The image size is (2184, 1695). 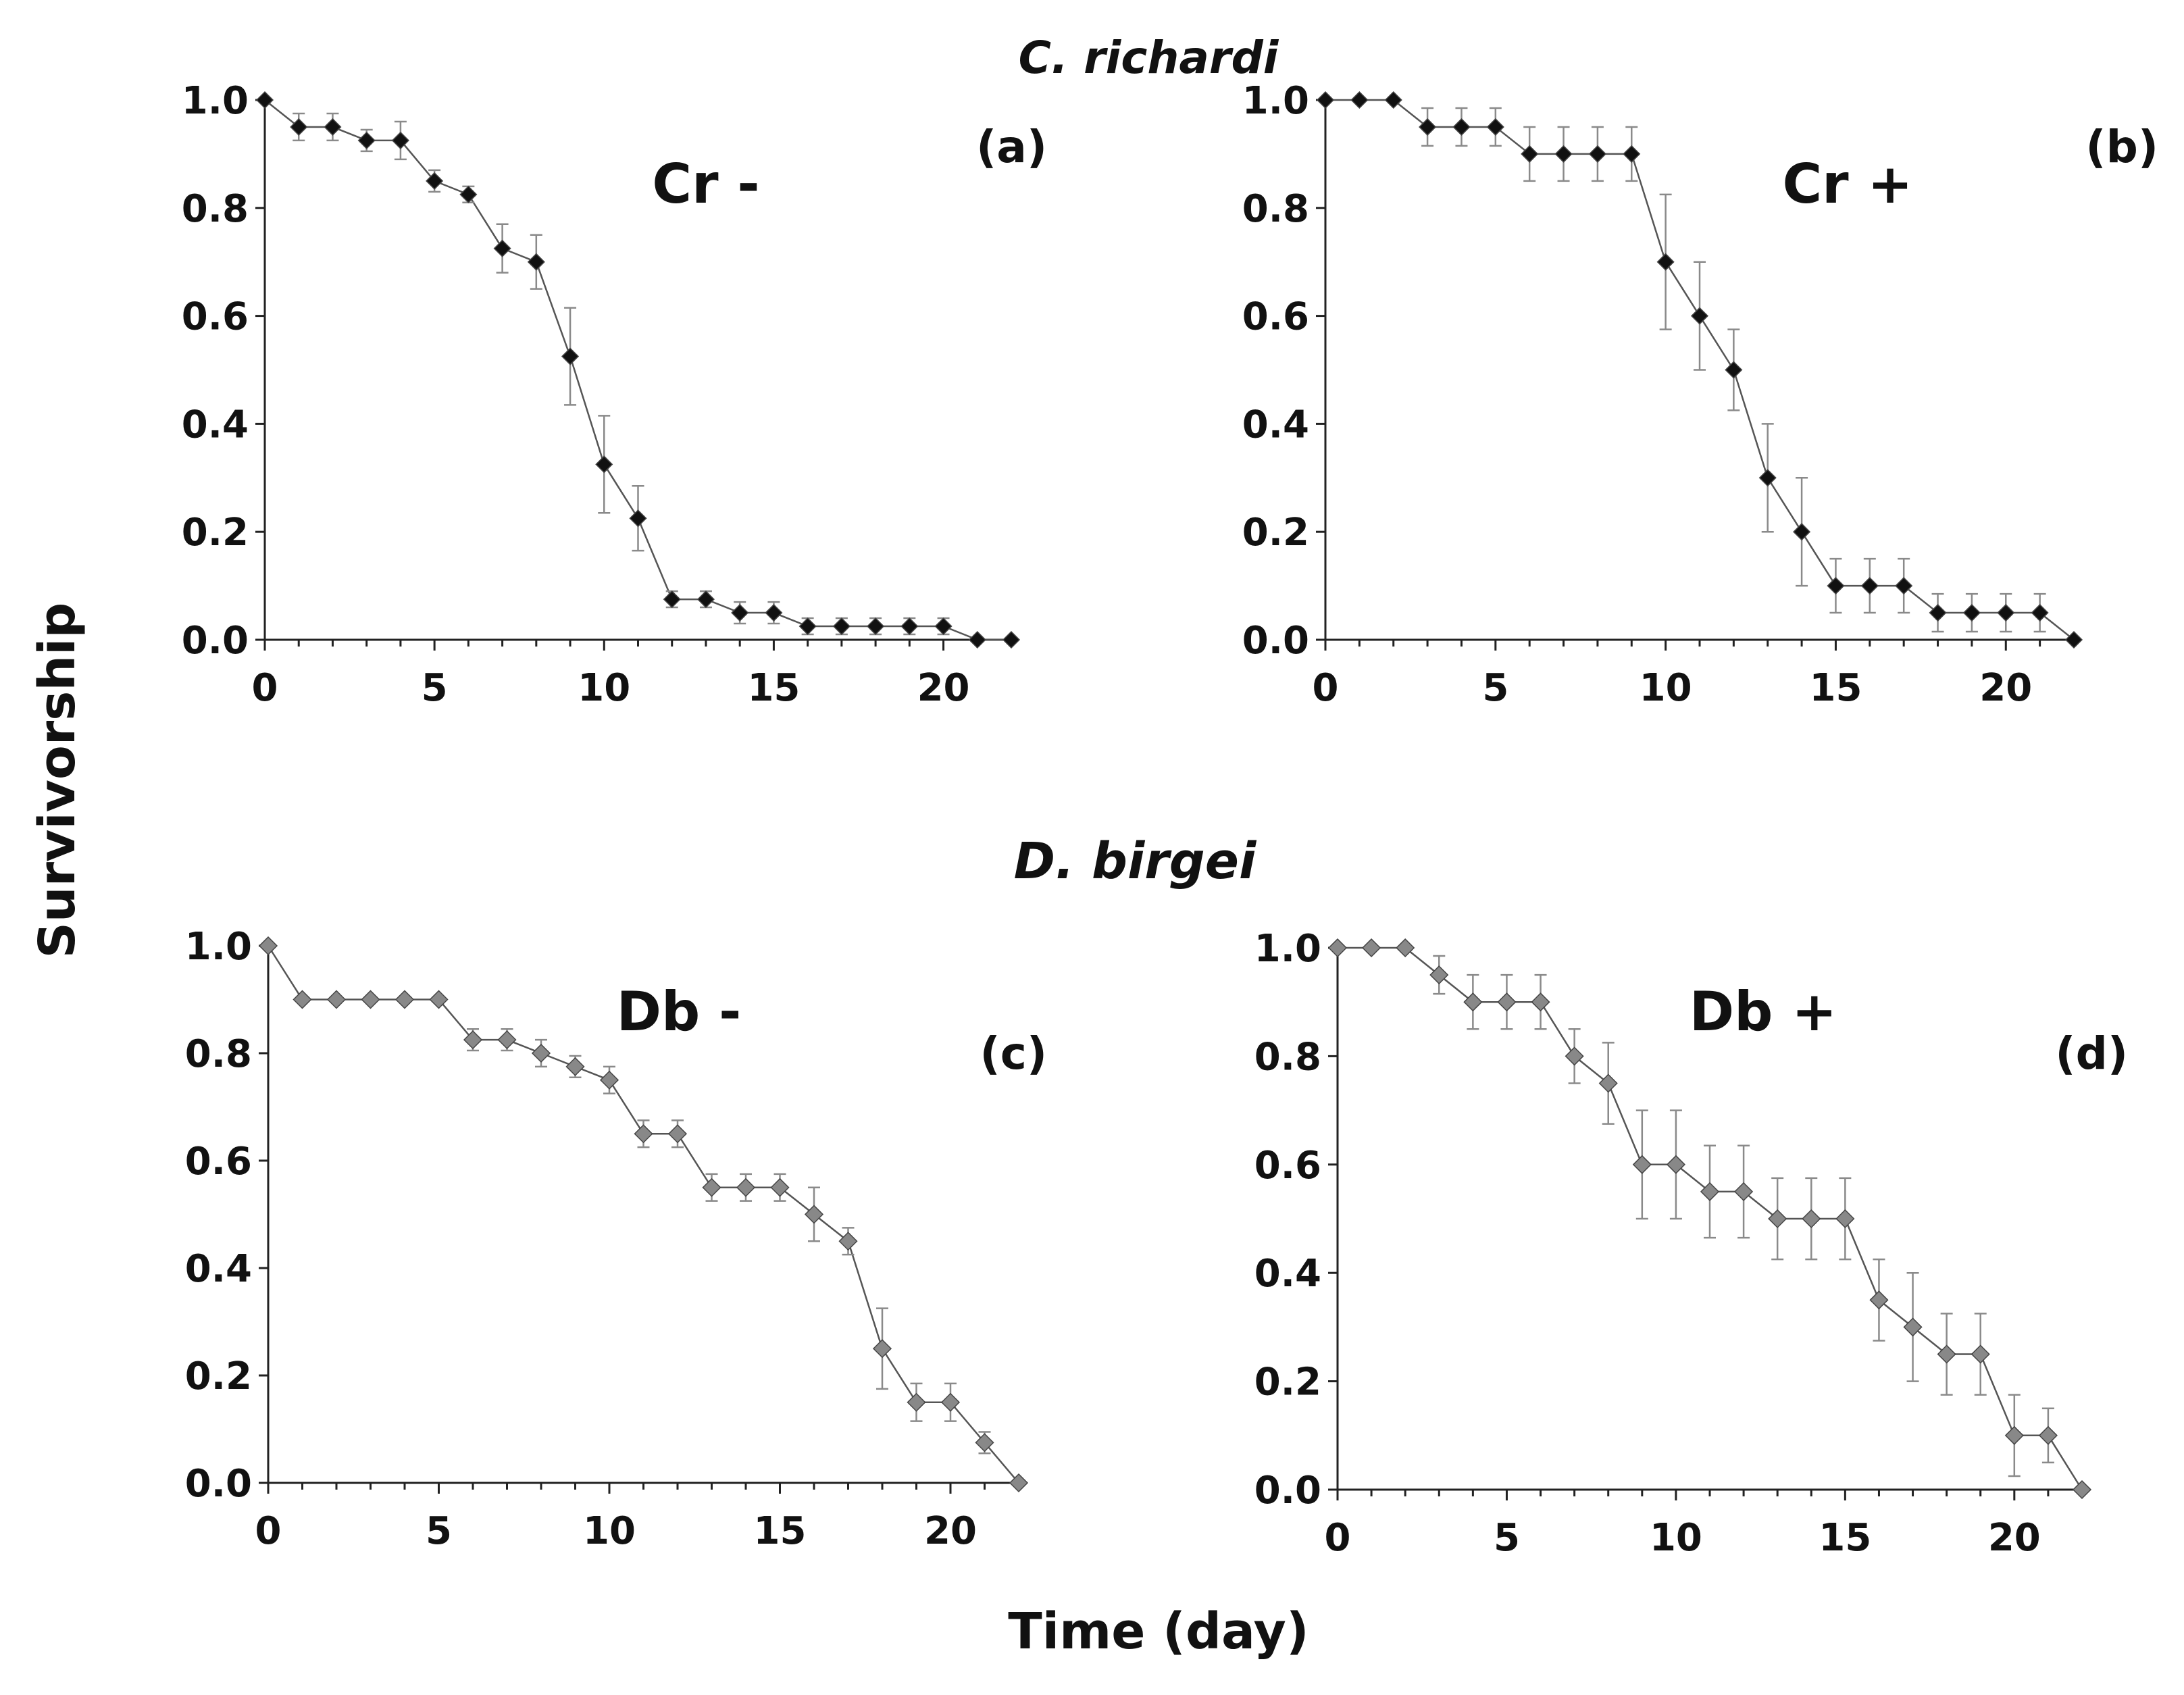 I want to click on panel-c: 0.0 0.2 0.4 0.6 0.8 1.0 0 5 10 15 20 (c) Db -, so click(x=616, y=1239).